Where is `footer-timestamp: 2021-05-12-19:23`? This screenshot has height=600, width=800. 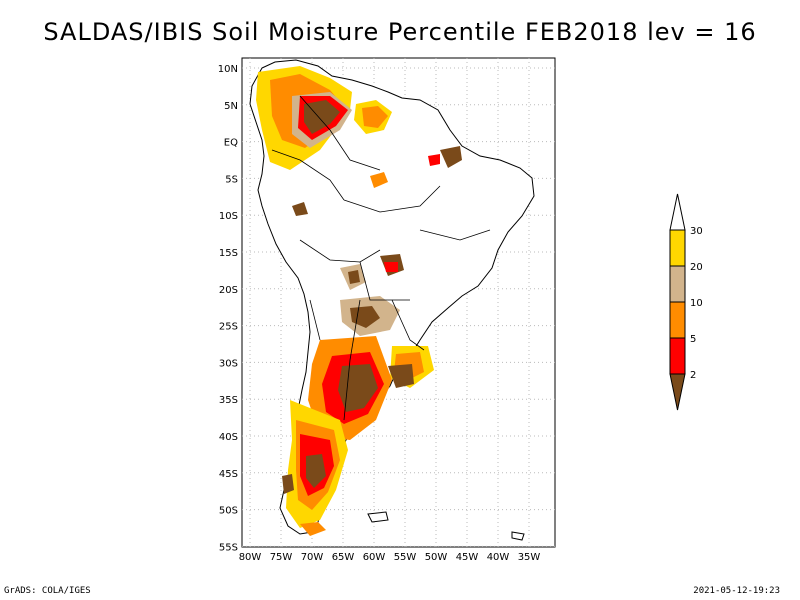
footer-timestamp: 2021-05-12-19:23 is located at coordinates (736, 591).